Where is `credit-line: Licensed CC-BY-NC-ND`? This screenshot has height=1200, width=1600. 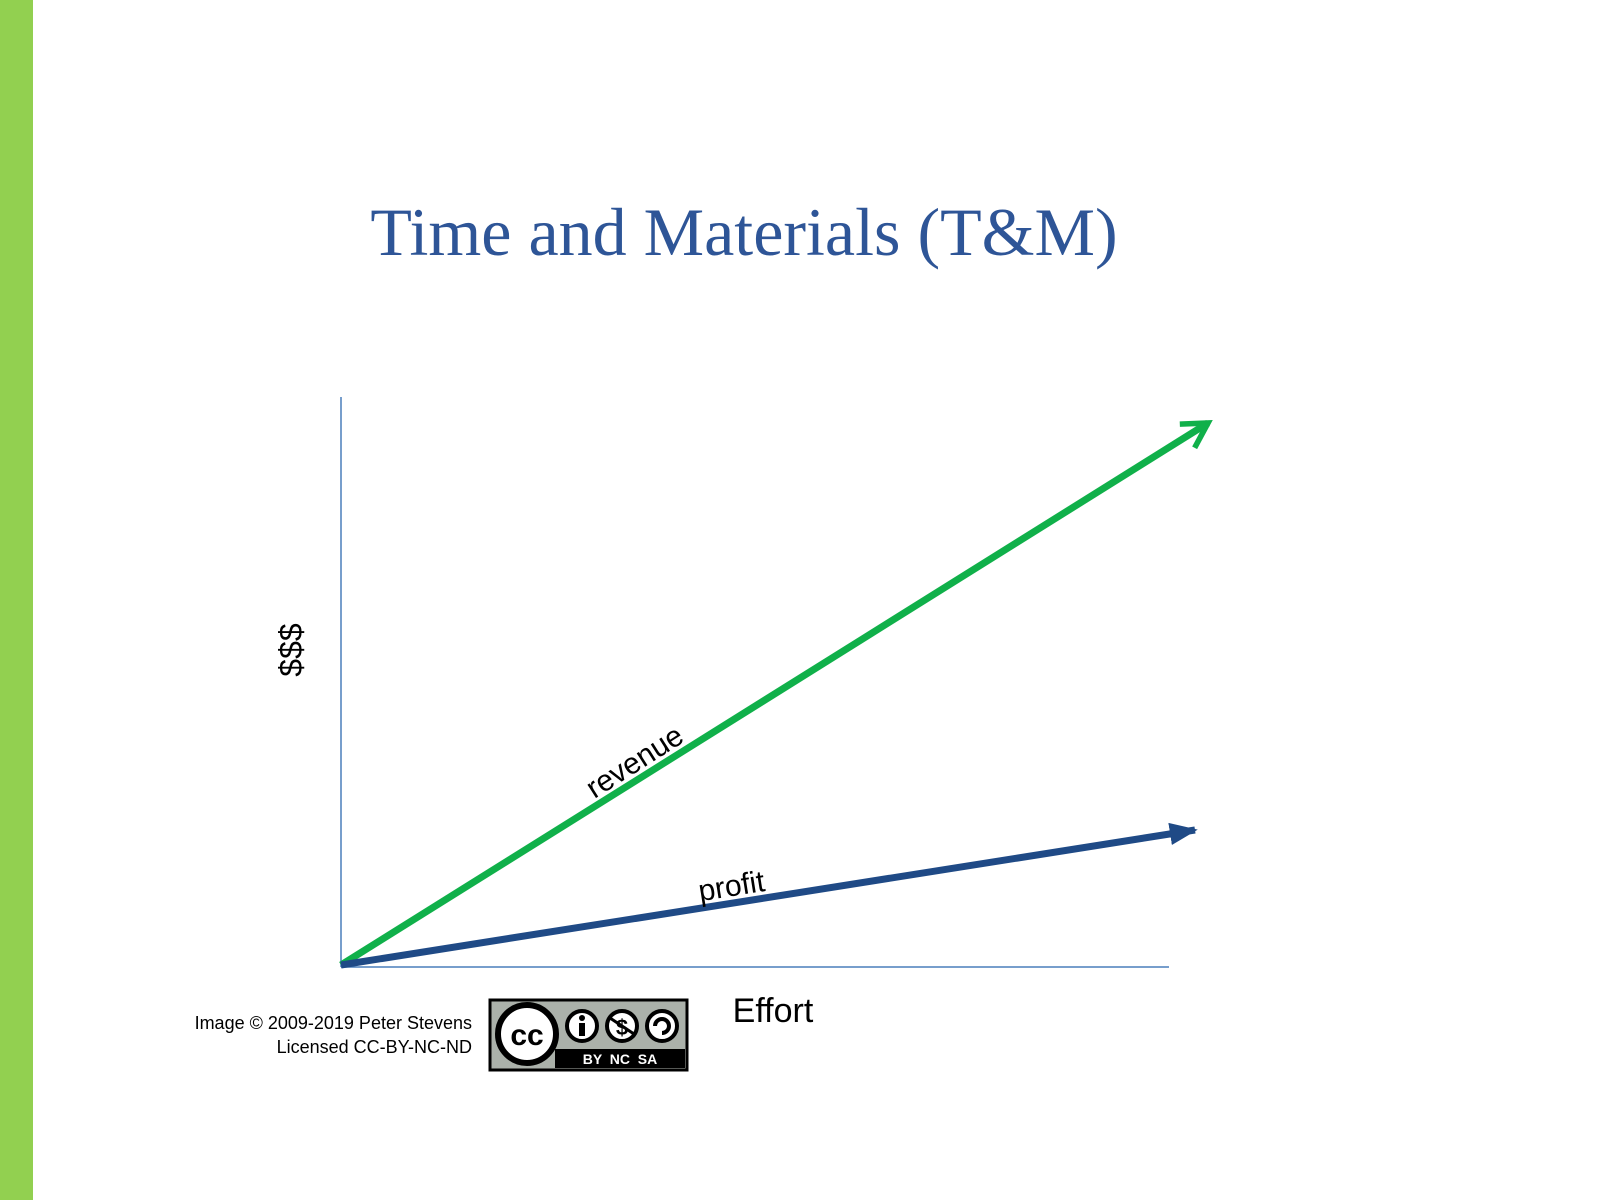 credit-line: Licensed CC-BY-NC-ND is located at coordinates (374, 1047).